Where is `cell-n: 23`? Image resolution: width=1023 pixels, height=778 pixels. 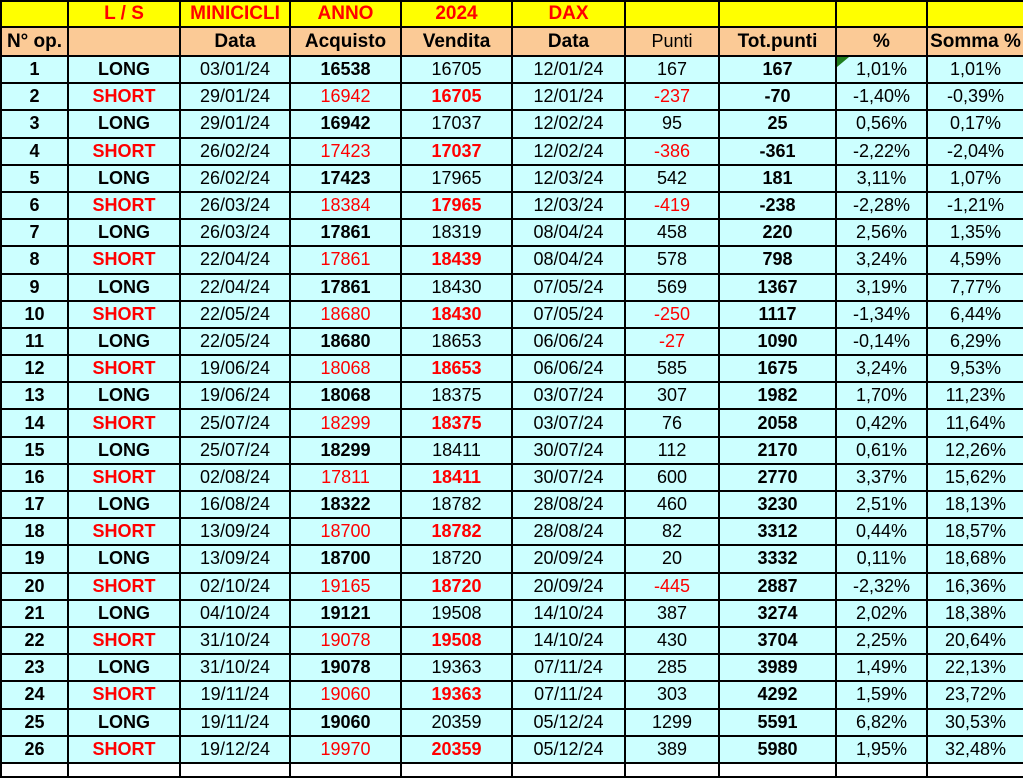 cell-n: 23 is located at coordinates (34, 668).